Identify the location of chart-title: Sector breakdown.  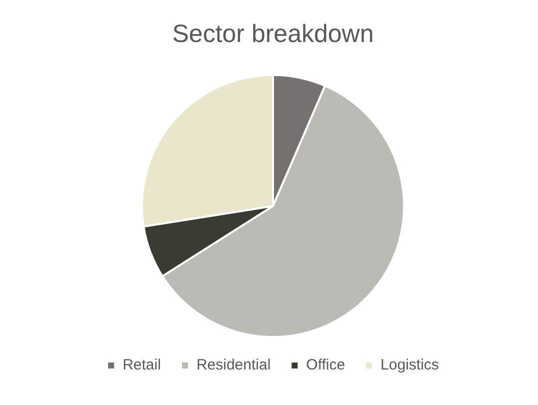
(273, 34).